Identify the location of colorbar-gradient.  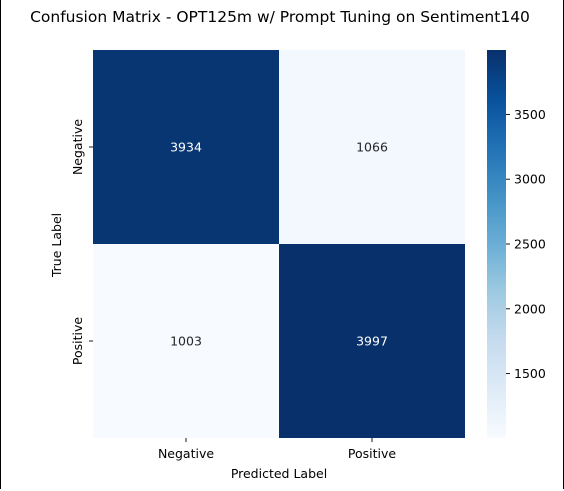
(496, 244).